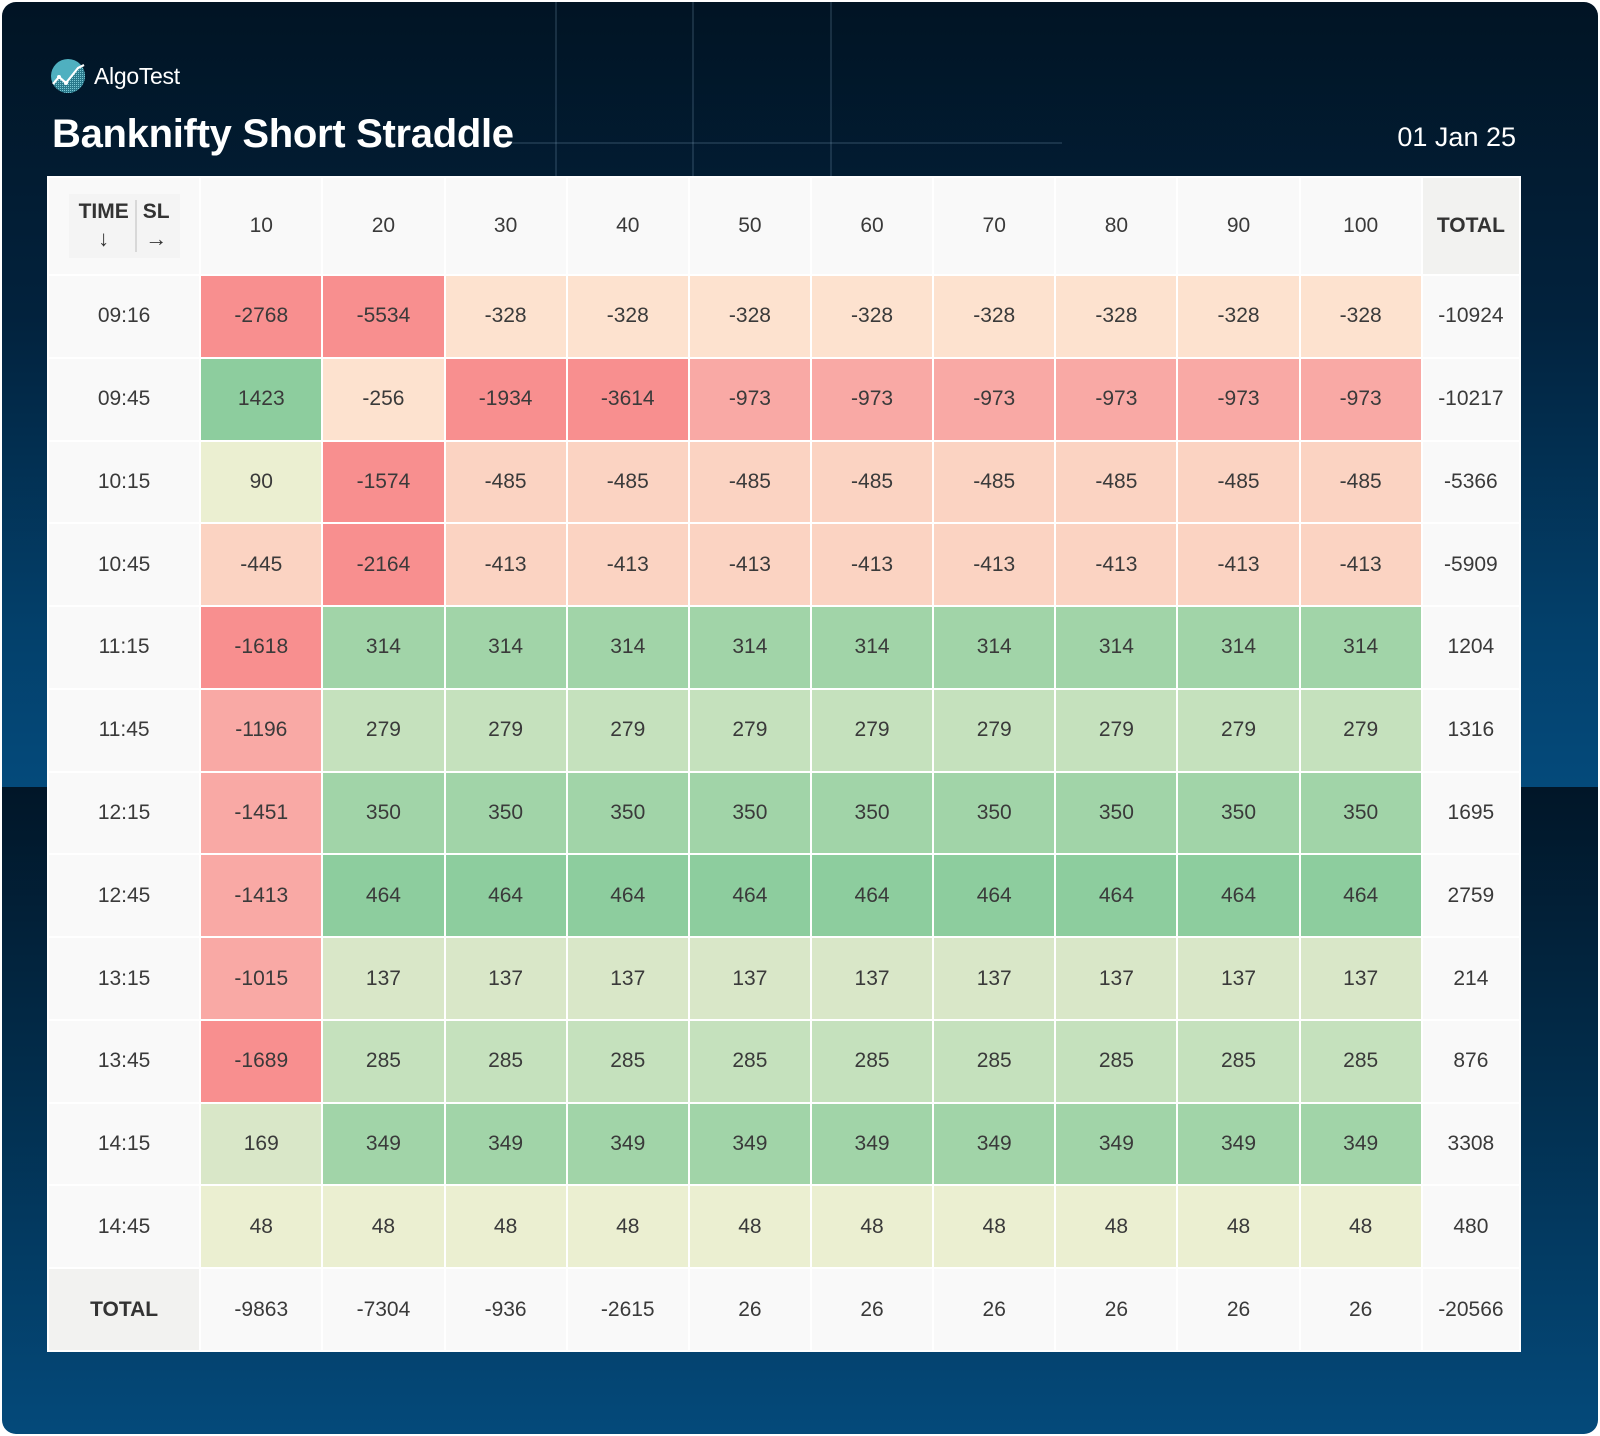  Describe the element at coordinates (1470, 1144) in the screenshot. I see `row-total: 3308` at that location.